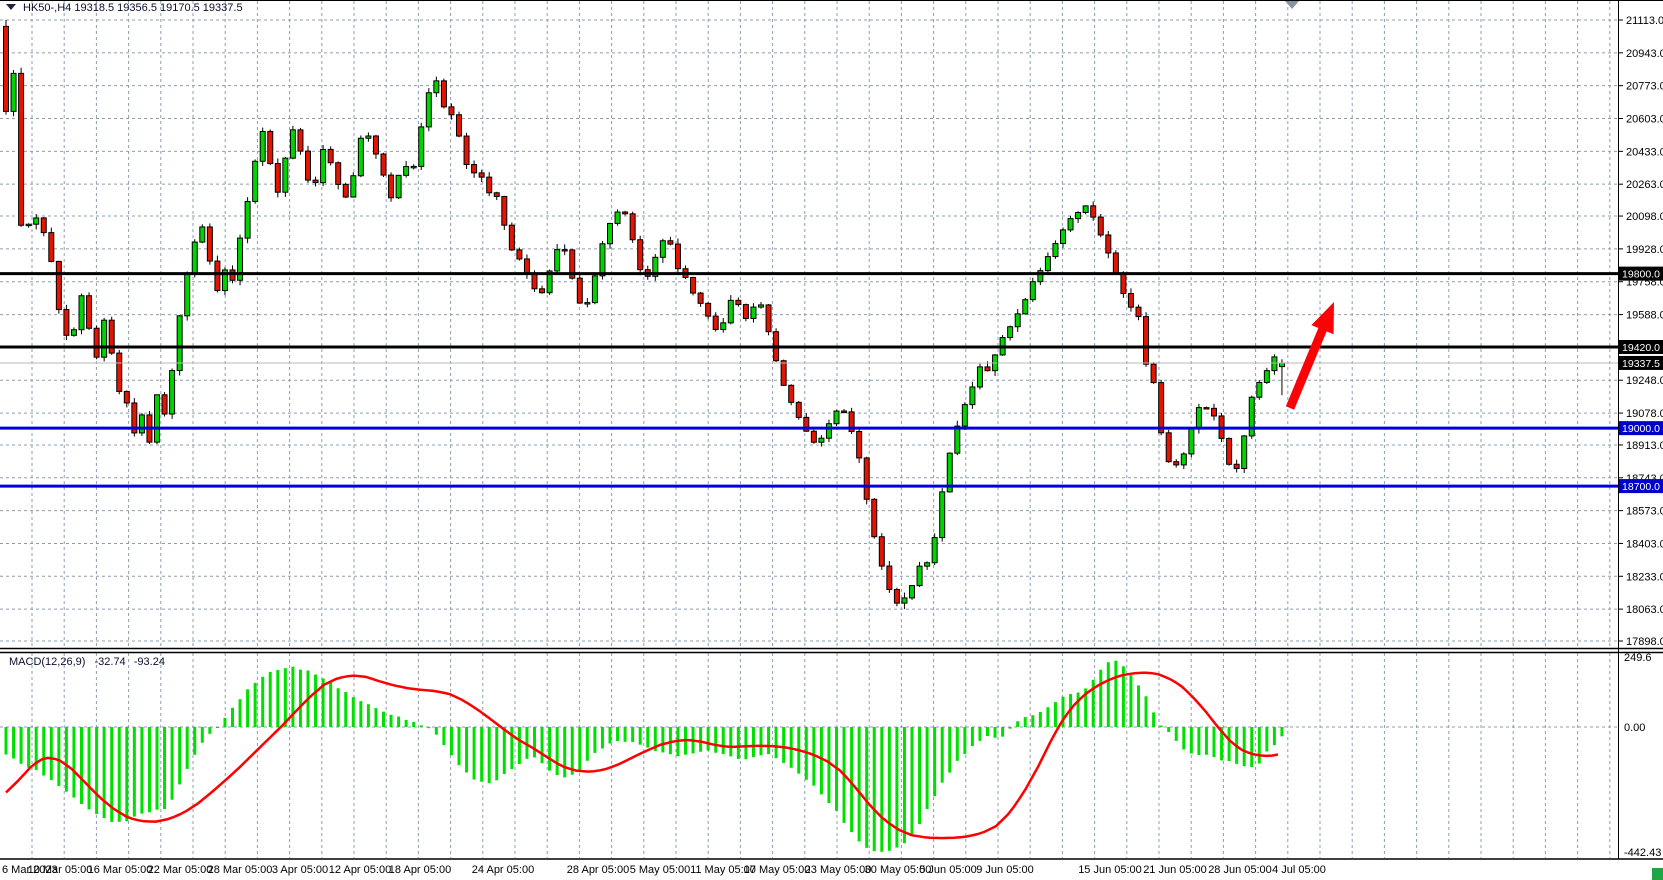 Image resolution: width=1663 pixels, height=880 pixels. Describe the element at coordinates (1240, 870) in the screenshot. I see `time-tick-label: 28 Jun 05:00` at that location.